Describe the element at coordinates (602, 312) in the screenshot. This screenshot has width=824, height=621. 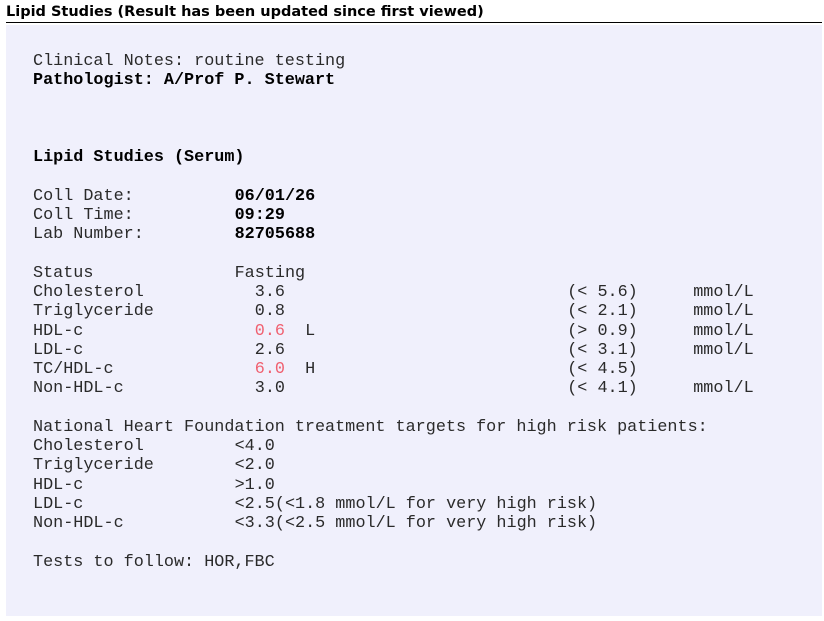
I see `reference-range: (< 2.1)` at that location.